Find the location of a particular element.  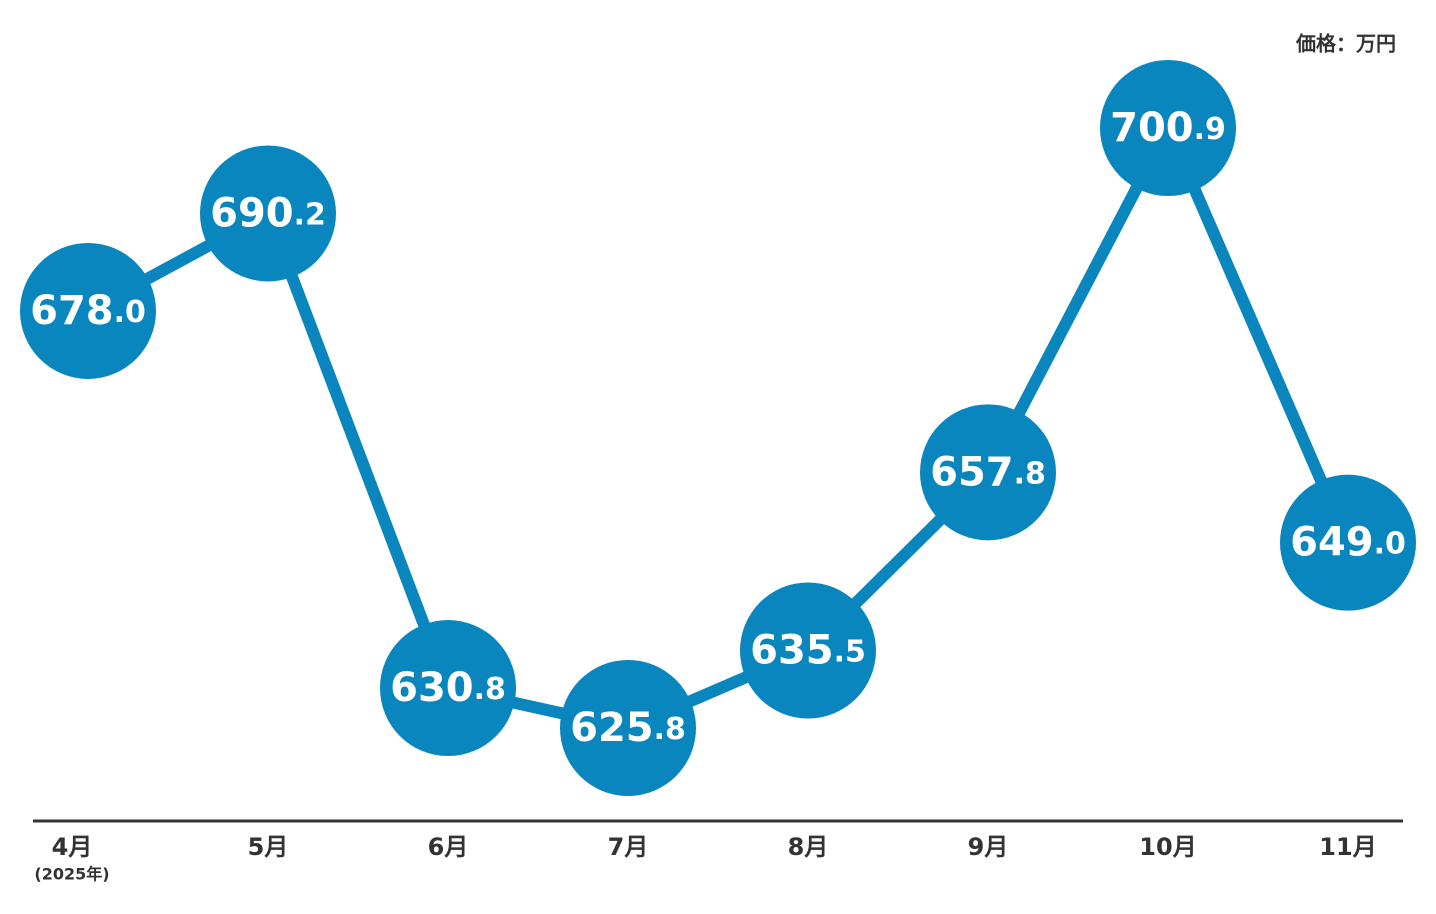

x-tick-label: 10月 is located at coordinates (1167, 847).